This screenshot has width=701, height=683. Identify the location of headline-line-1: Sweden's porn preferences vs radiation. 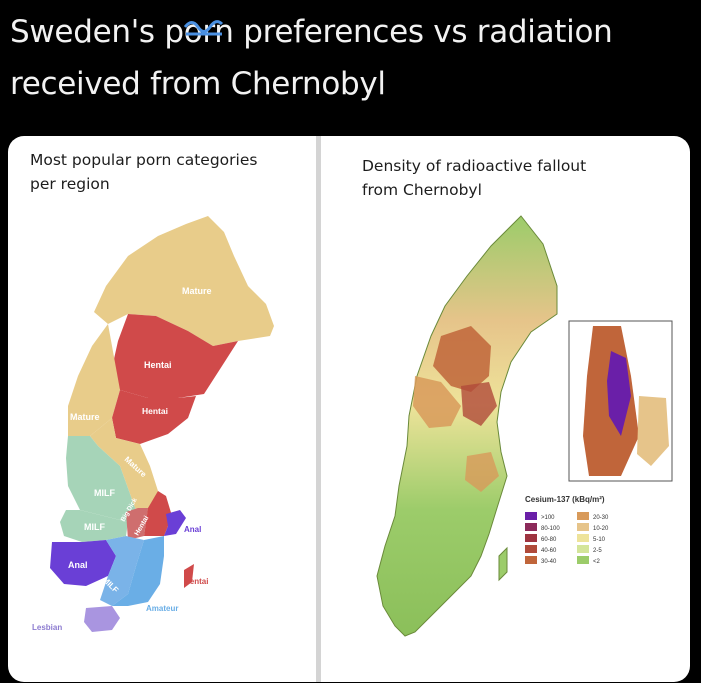
(350, 32).